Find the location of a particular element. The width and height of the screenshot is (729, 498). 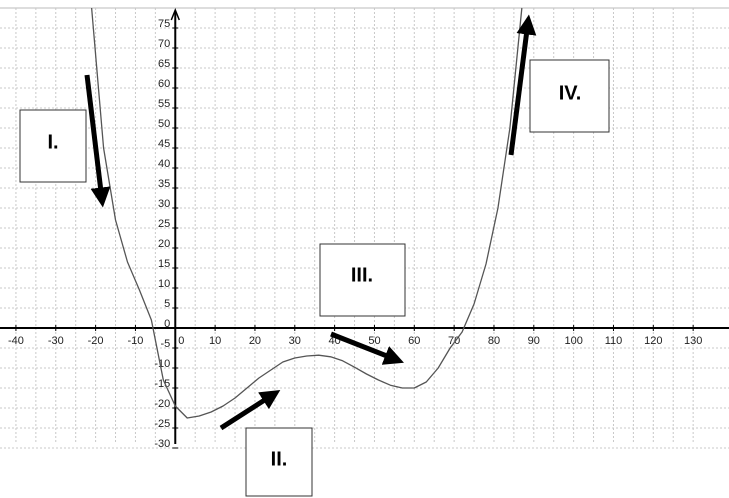

x-tick-label: 50 is located at coordinates (374, 341).